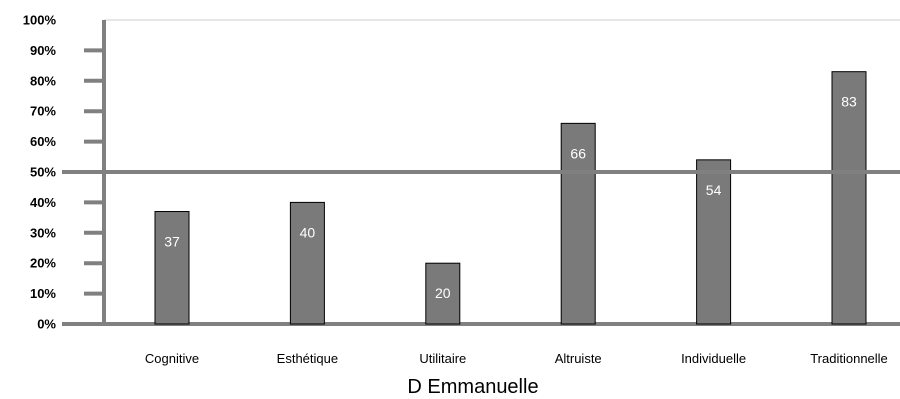 Image resolution: width=900 pixels, height=399 pixels. I want to click on y-tick-label: 100%, so click(40, 20).